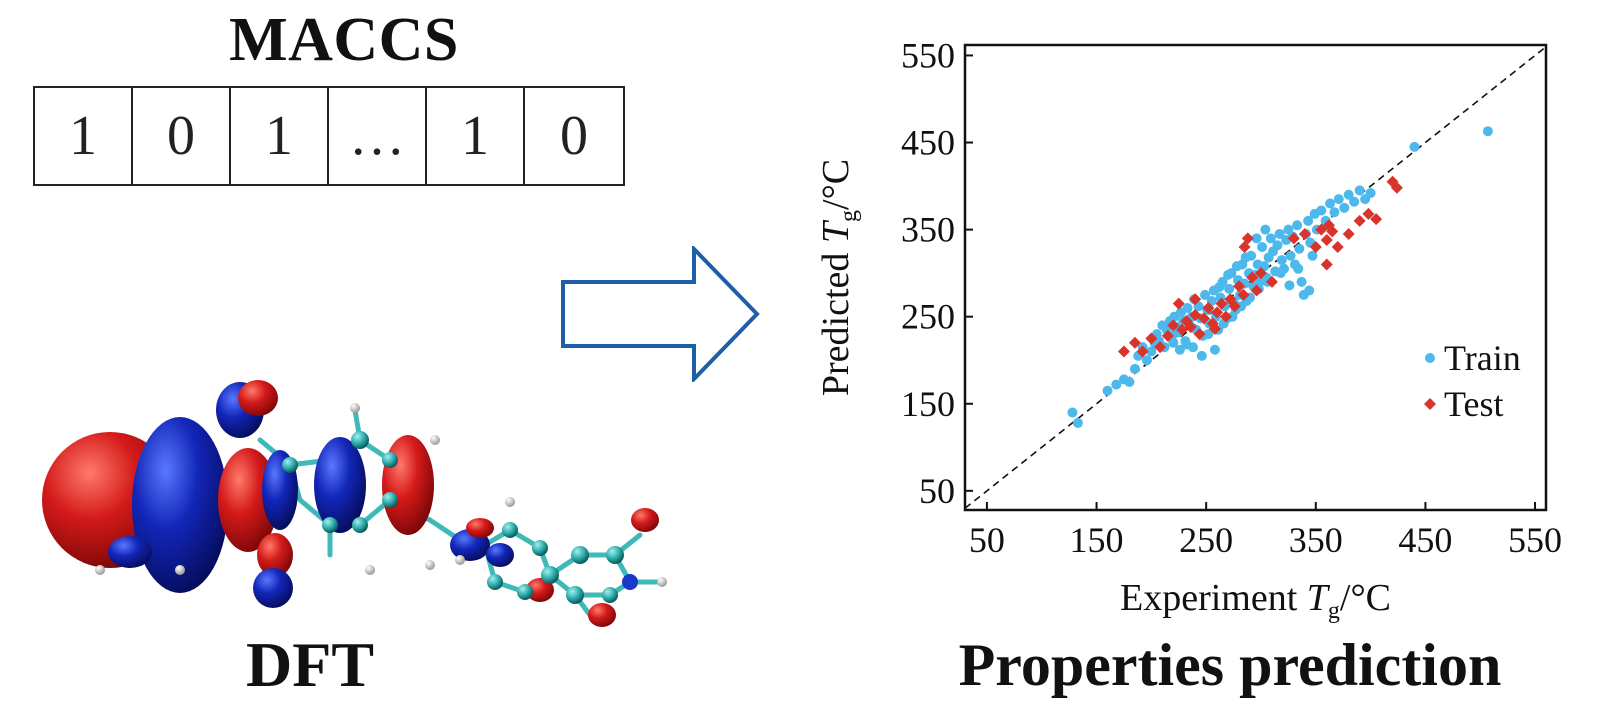 The width and height of the screenshot is (1612, 722). I want to click on dft-molecular-orbital-image, so click(354, 503).